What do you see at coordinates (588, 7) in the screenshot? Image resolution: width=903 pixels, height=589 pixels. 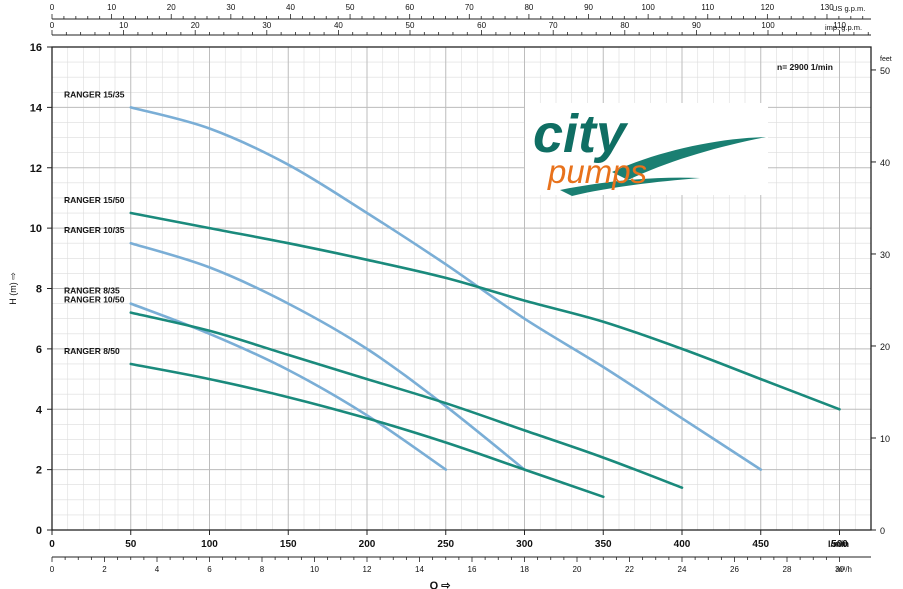 I see `top-usgpm-tick-label: 90` at bounding box center [588, 7].